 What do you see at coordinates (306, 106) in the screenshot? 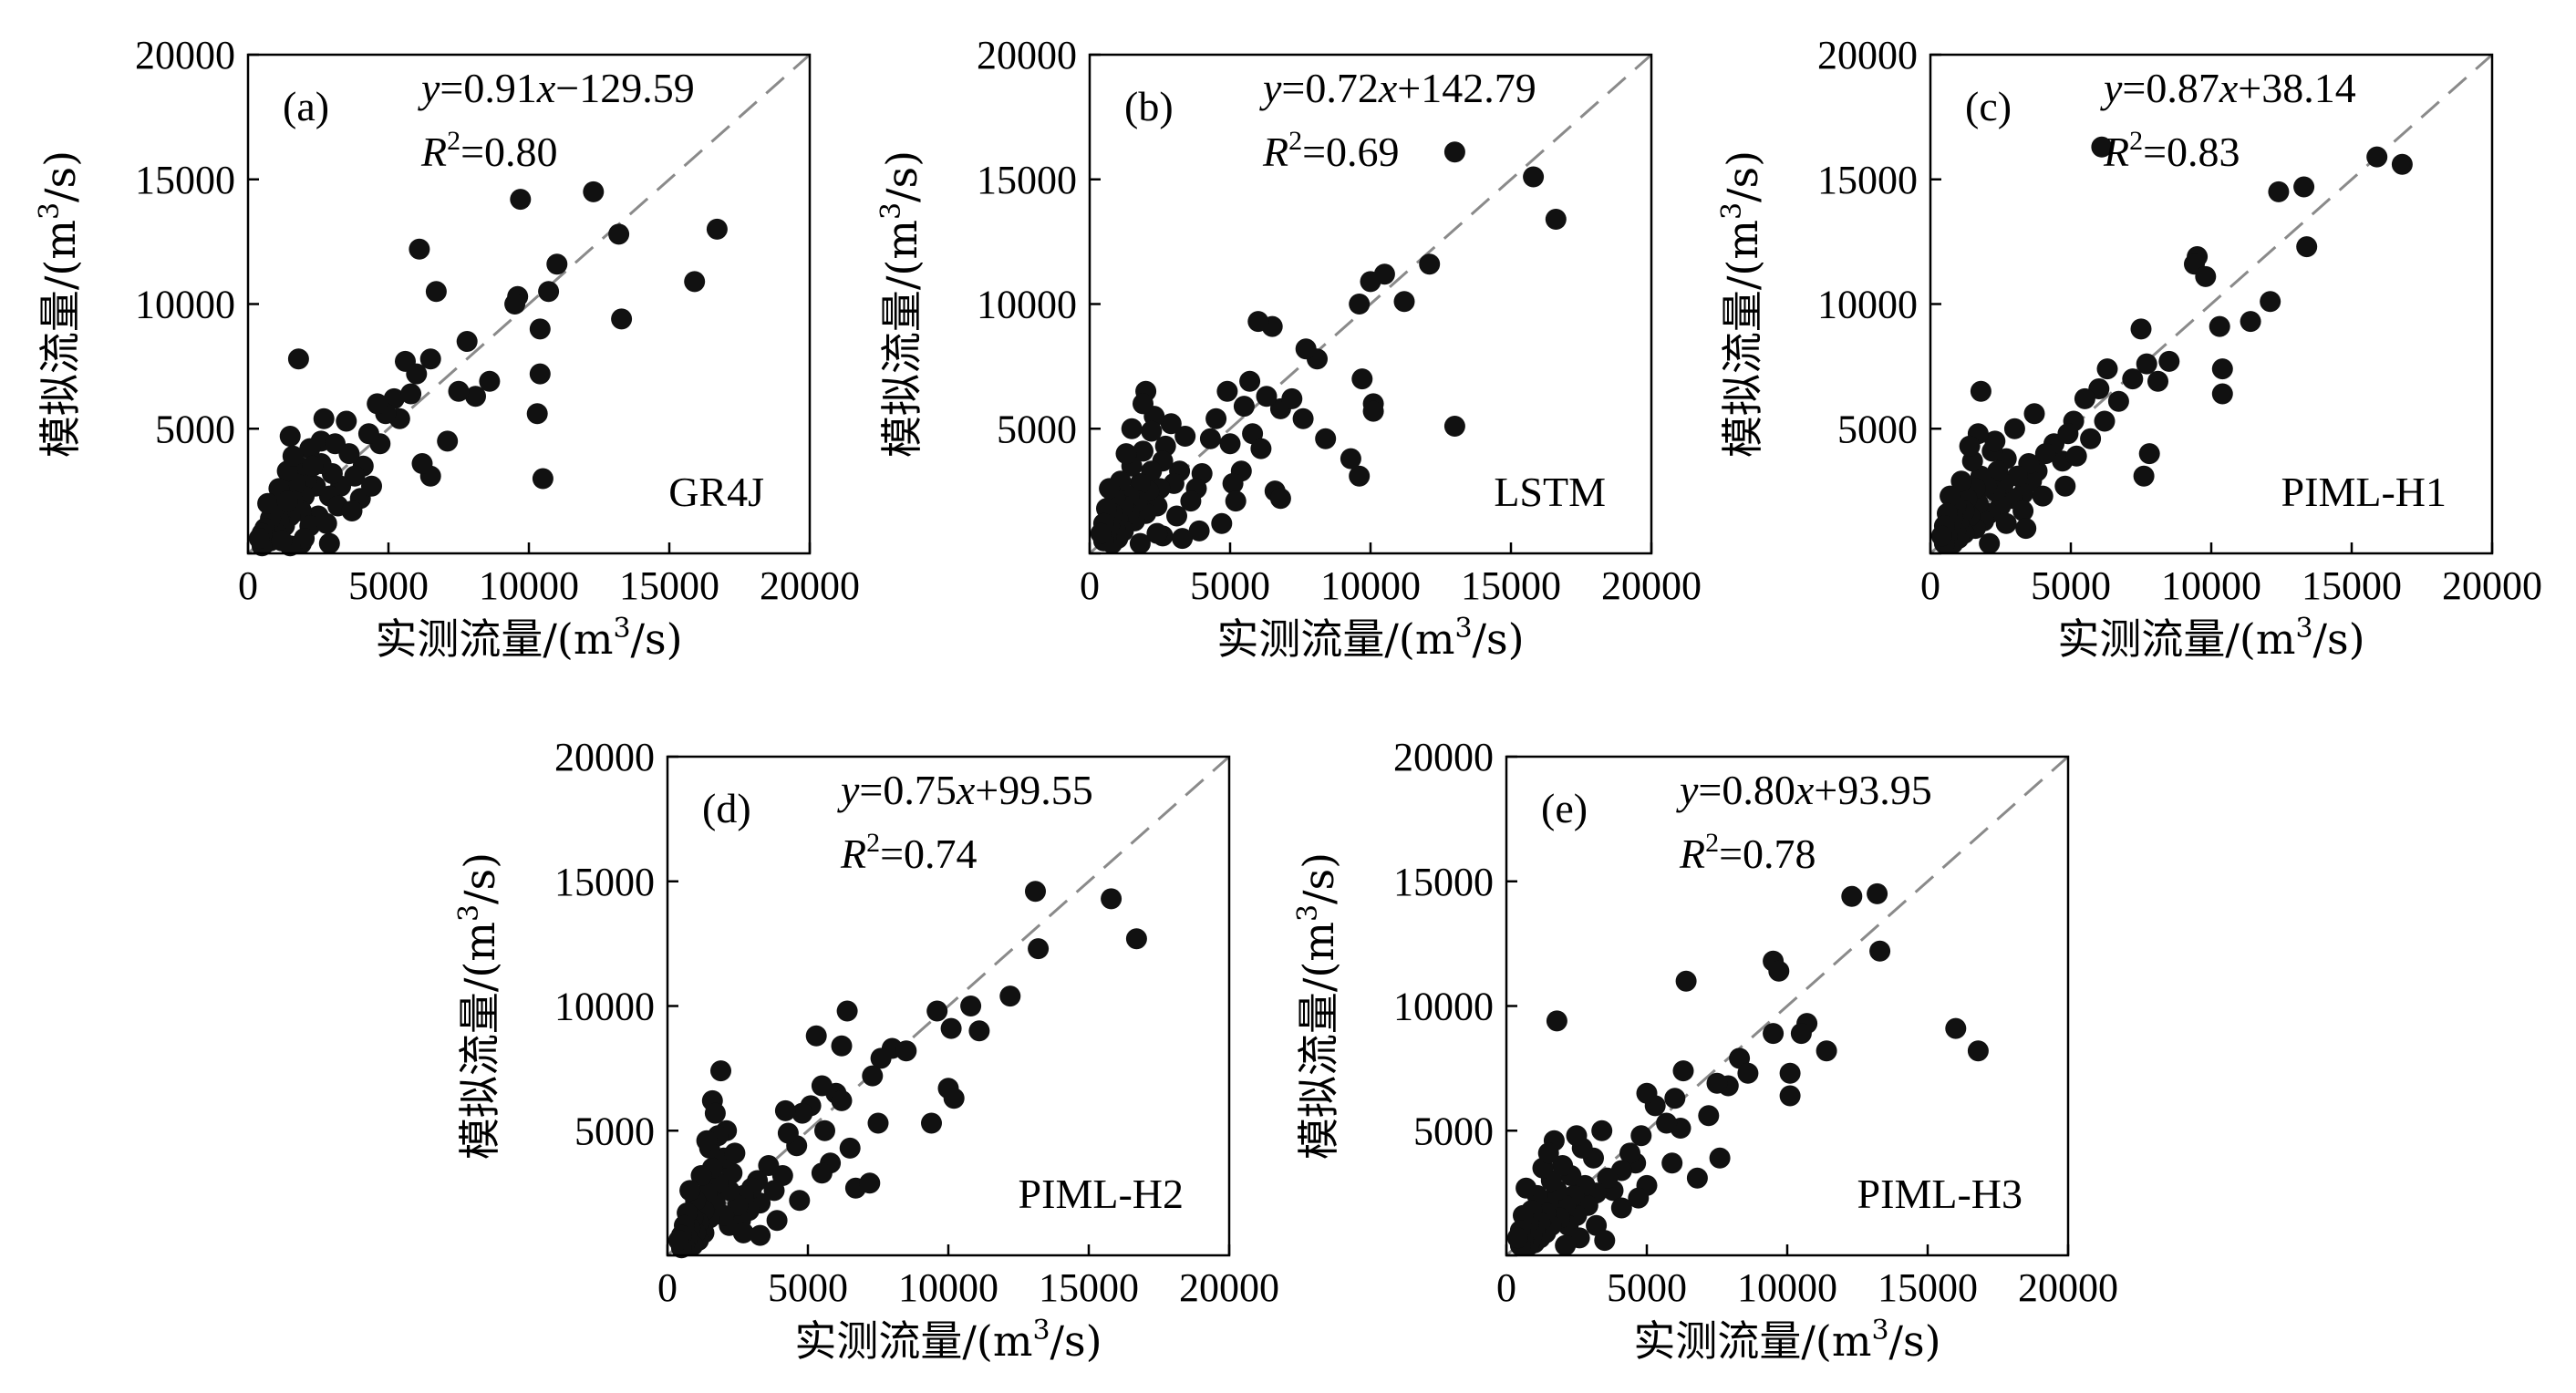
I see `panel-label: (a)` at bounding box center [306, 106].